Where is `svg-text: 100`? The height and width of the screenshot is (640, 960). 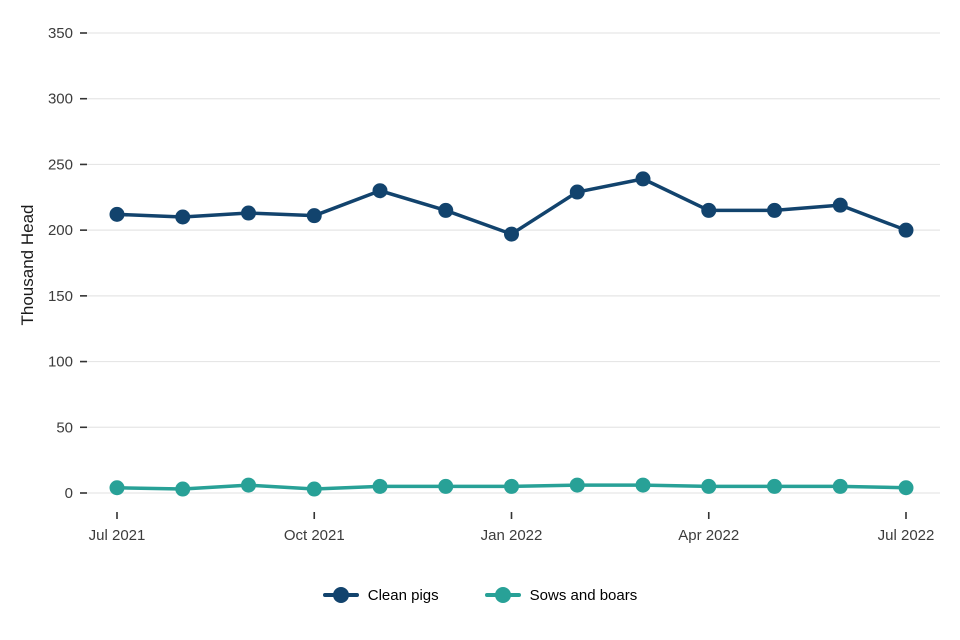
svg-text: 100 is located at coordinates (60, 362).